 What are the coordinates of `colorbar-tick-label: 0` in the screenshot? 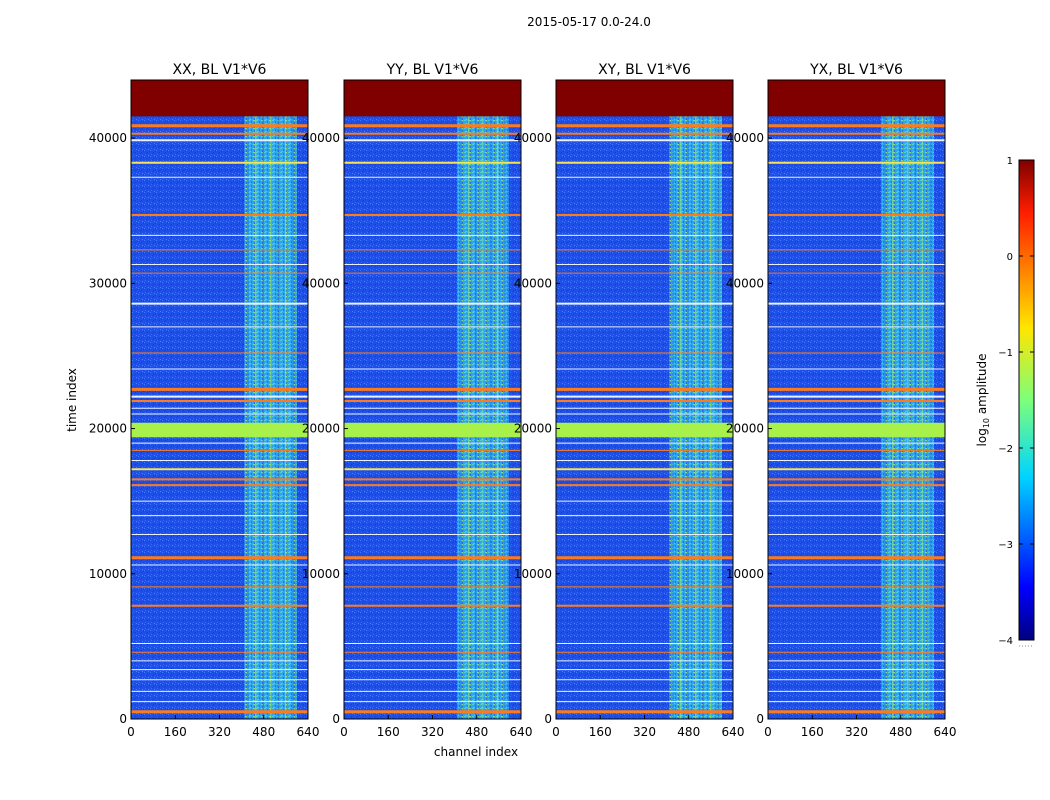 It's located at (1010, 257).